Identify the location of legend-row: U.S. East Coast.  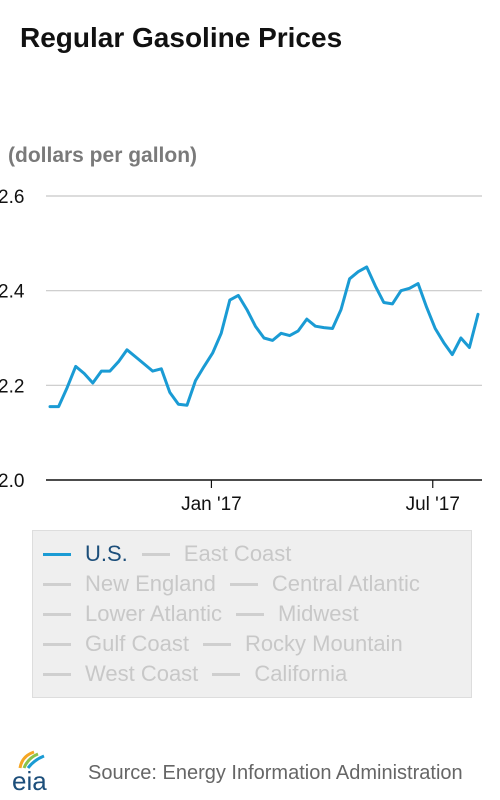
(174, 554).